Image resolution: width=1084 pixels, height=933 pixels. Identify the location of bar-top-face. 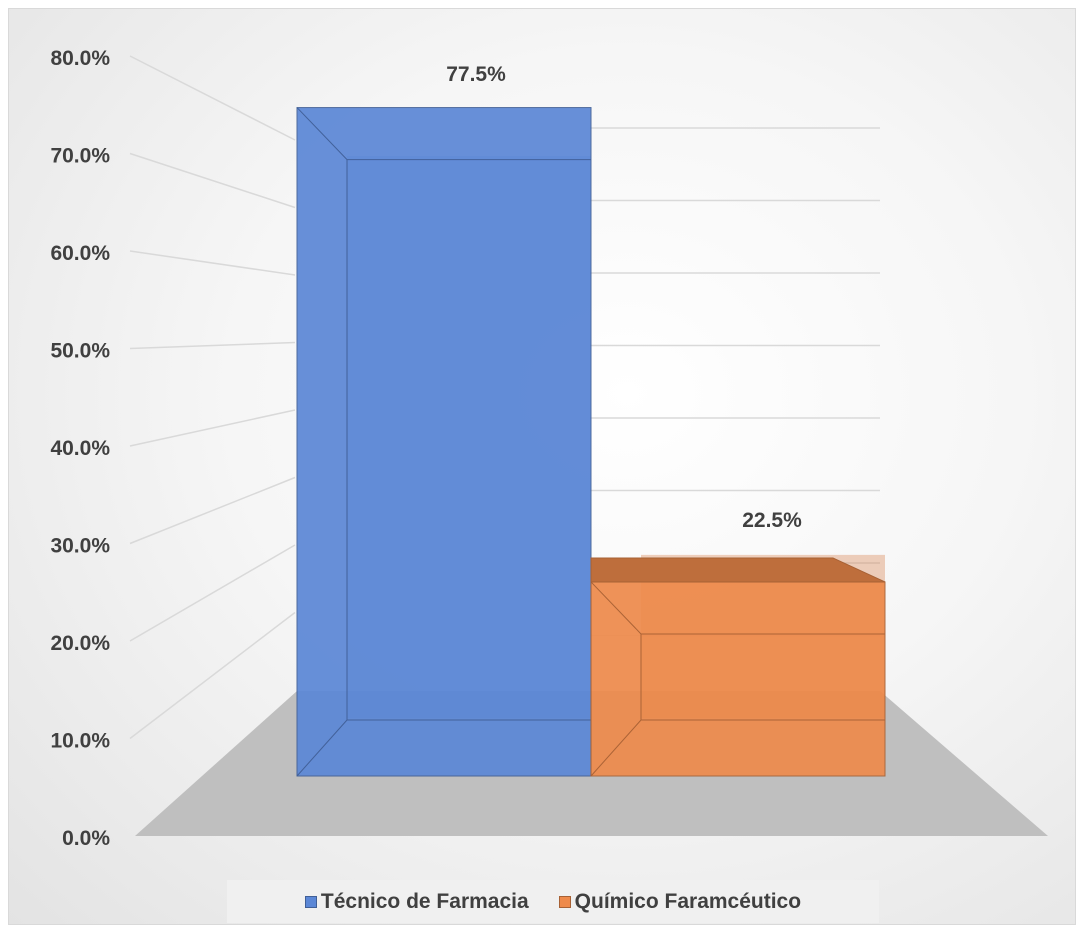
(738, 570).